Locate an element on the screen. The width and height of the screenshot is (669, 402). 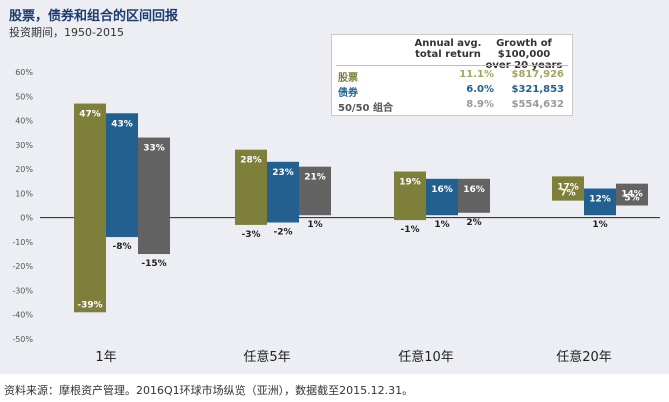
x-category-label: 1年 is located at coordinates (105, 357).